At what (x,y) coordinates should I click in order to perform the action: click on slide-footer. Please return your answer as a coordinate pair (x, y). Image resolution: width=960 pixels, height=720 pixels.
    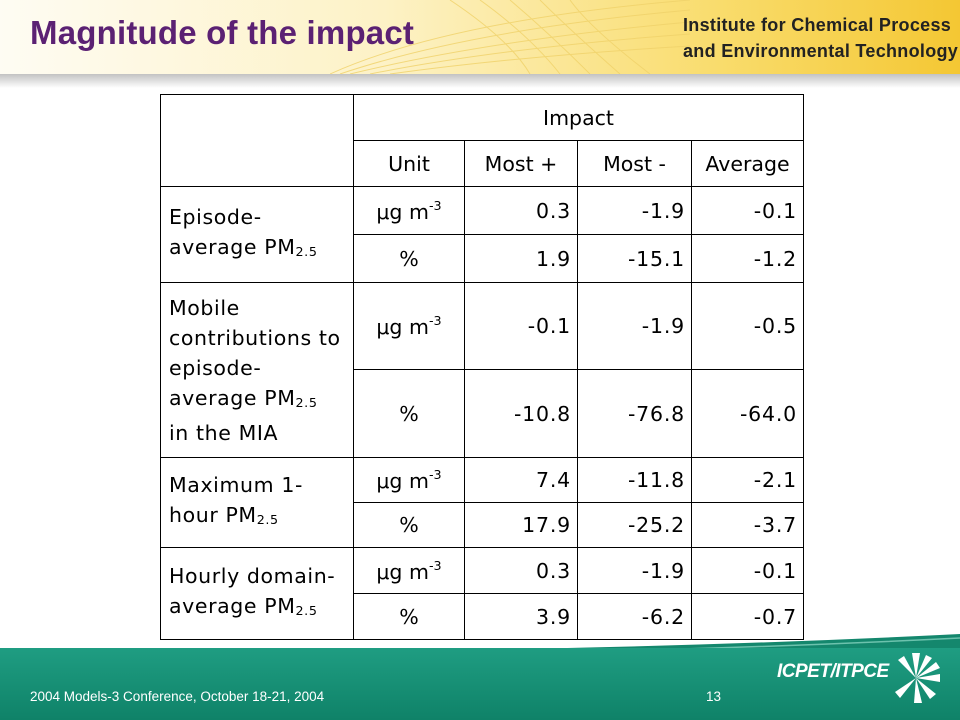
    Looking at the image, I should click on (480, 684).